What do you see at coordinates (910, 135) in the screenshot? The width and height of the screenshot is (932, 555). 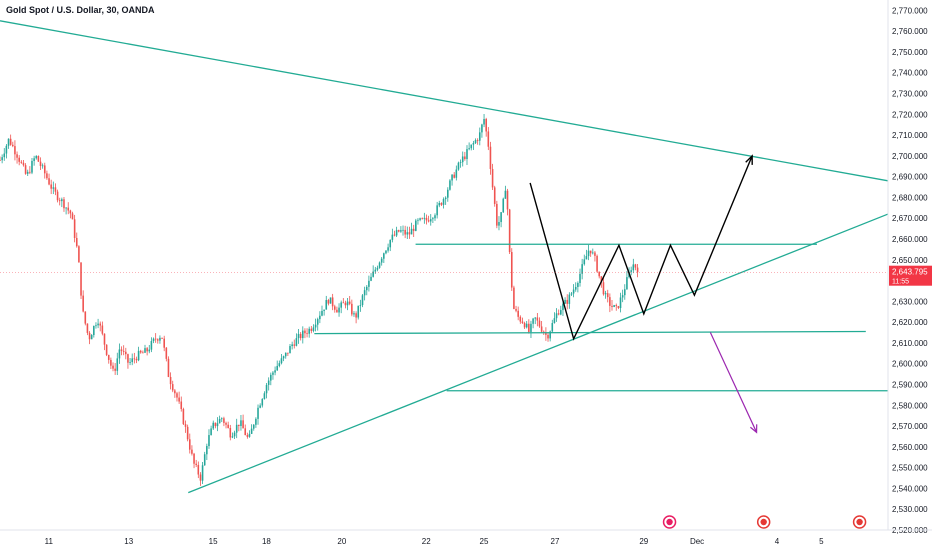 I see `y-tick-label: 2,710.000` at bounding box center [910, 135].